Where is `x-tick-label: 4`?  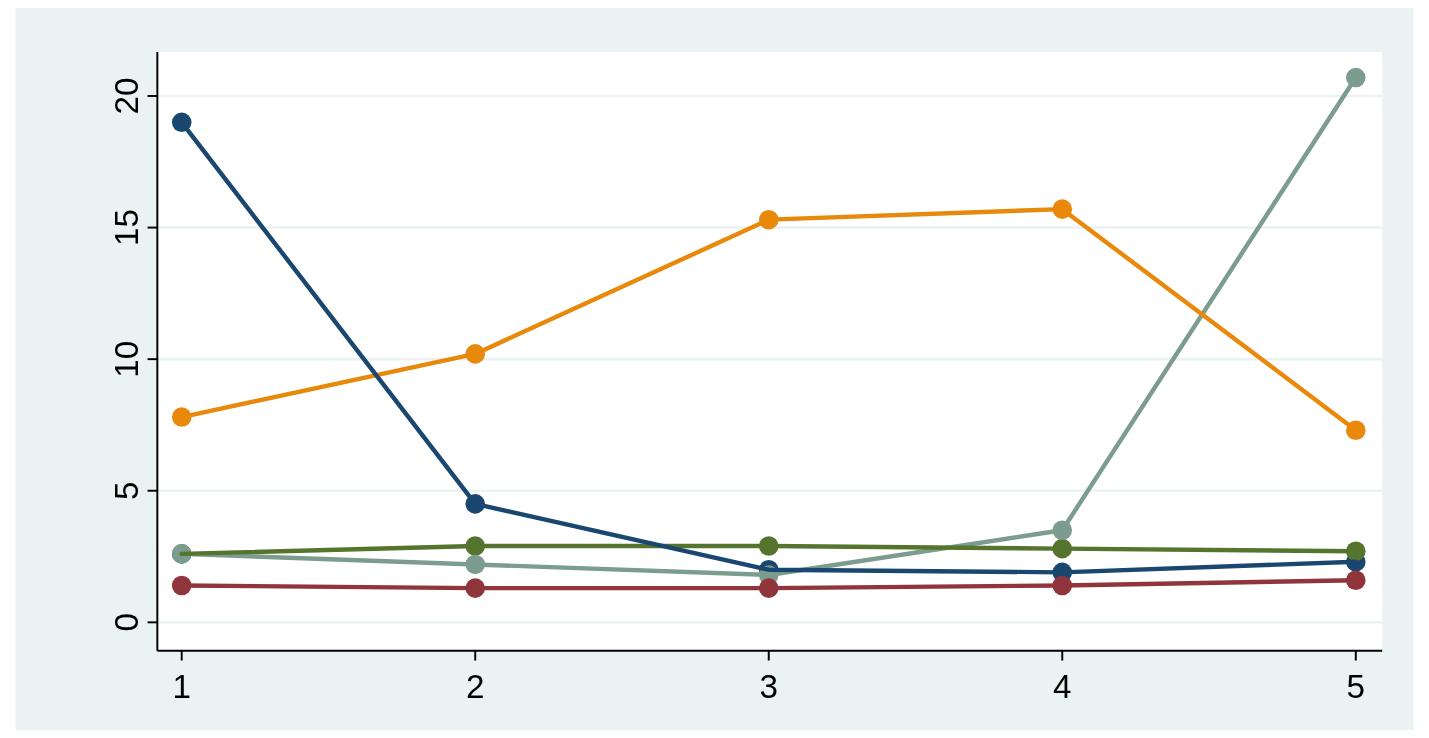
x-tick-label: 4 is located at coordinates (1062, 686).